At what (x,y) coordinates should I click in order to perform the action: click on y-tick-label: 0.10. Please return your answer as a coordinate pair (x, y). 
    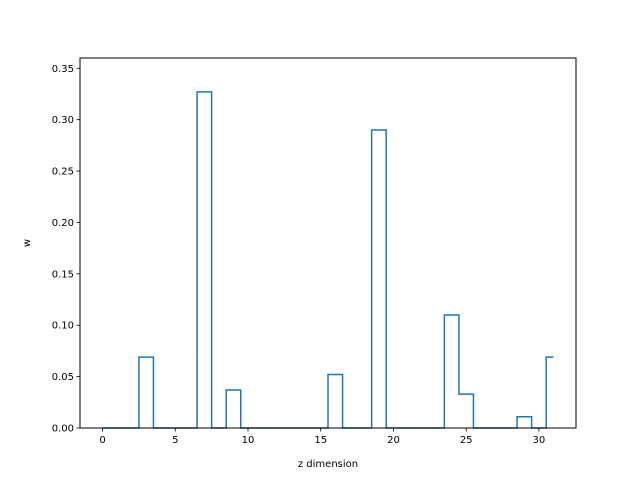
    Looking at the image, I should click on (63, 326).